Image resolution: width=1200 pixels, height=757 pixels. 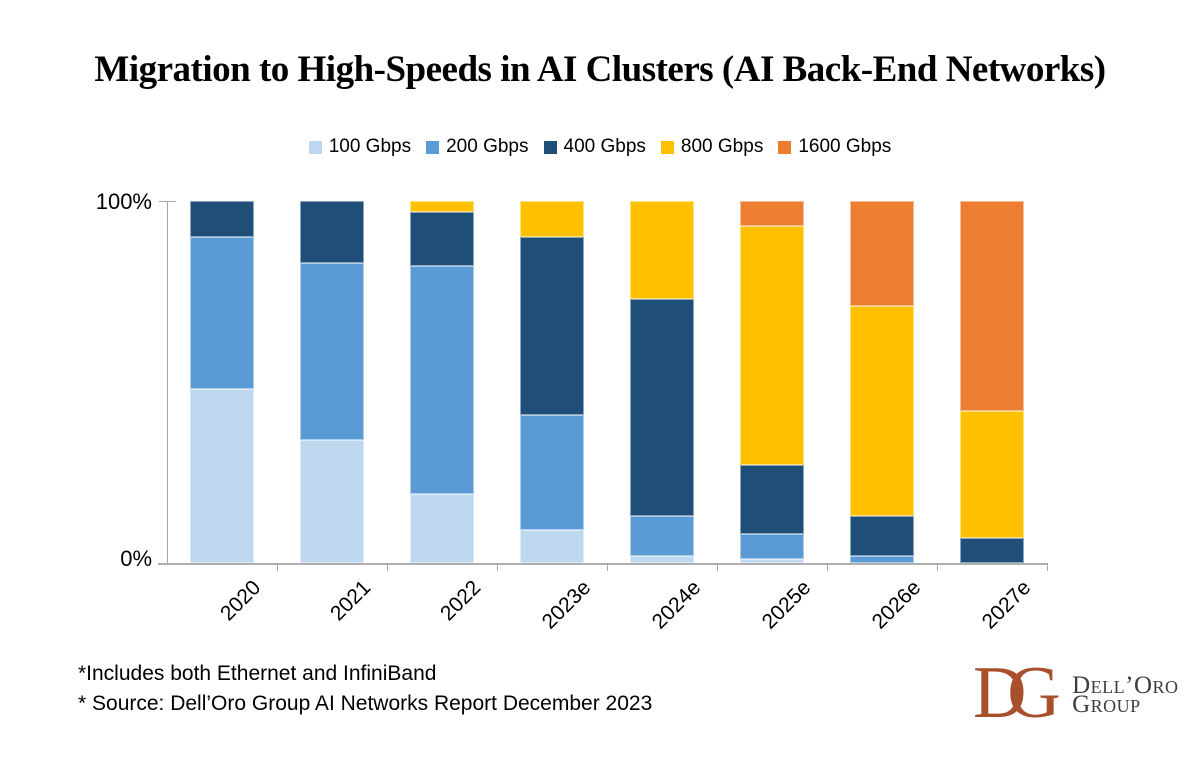 I want to click on x-axis-label-2027e: 2027e, so click(x=1006, y=605).